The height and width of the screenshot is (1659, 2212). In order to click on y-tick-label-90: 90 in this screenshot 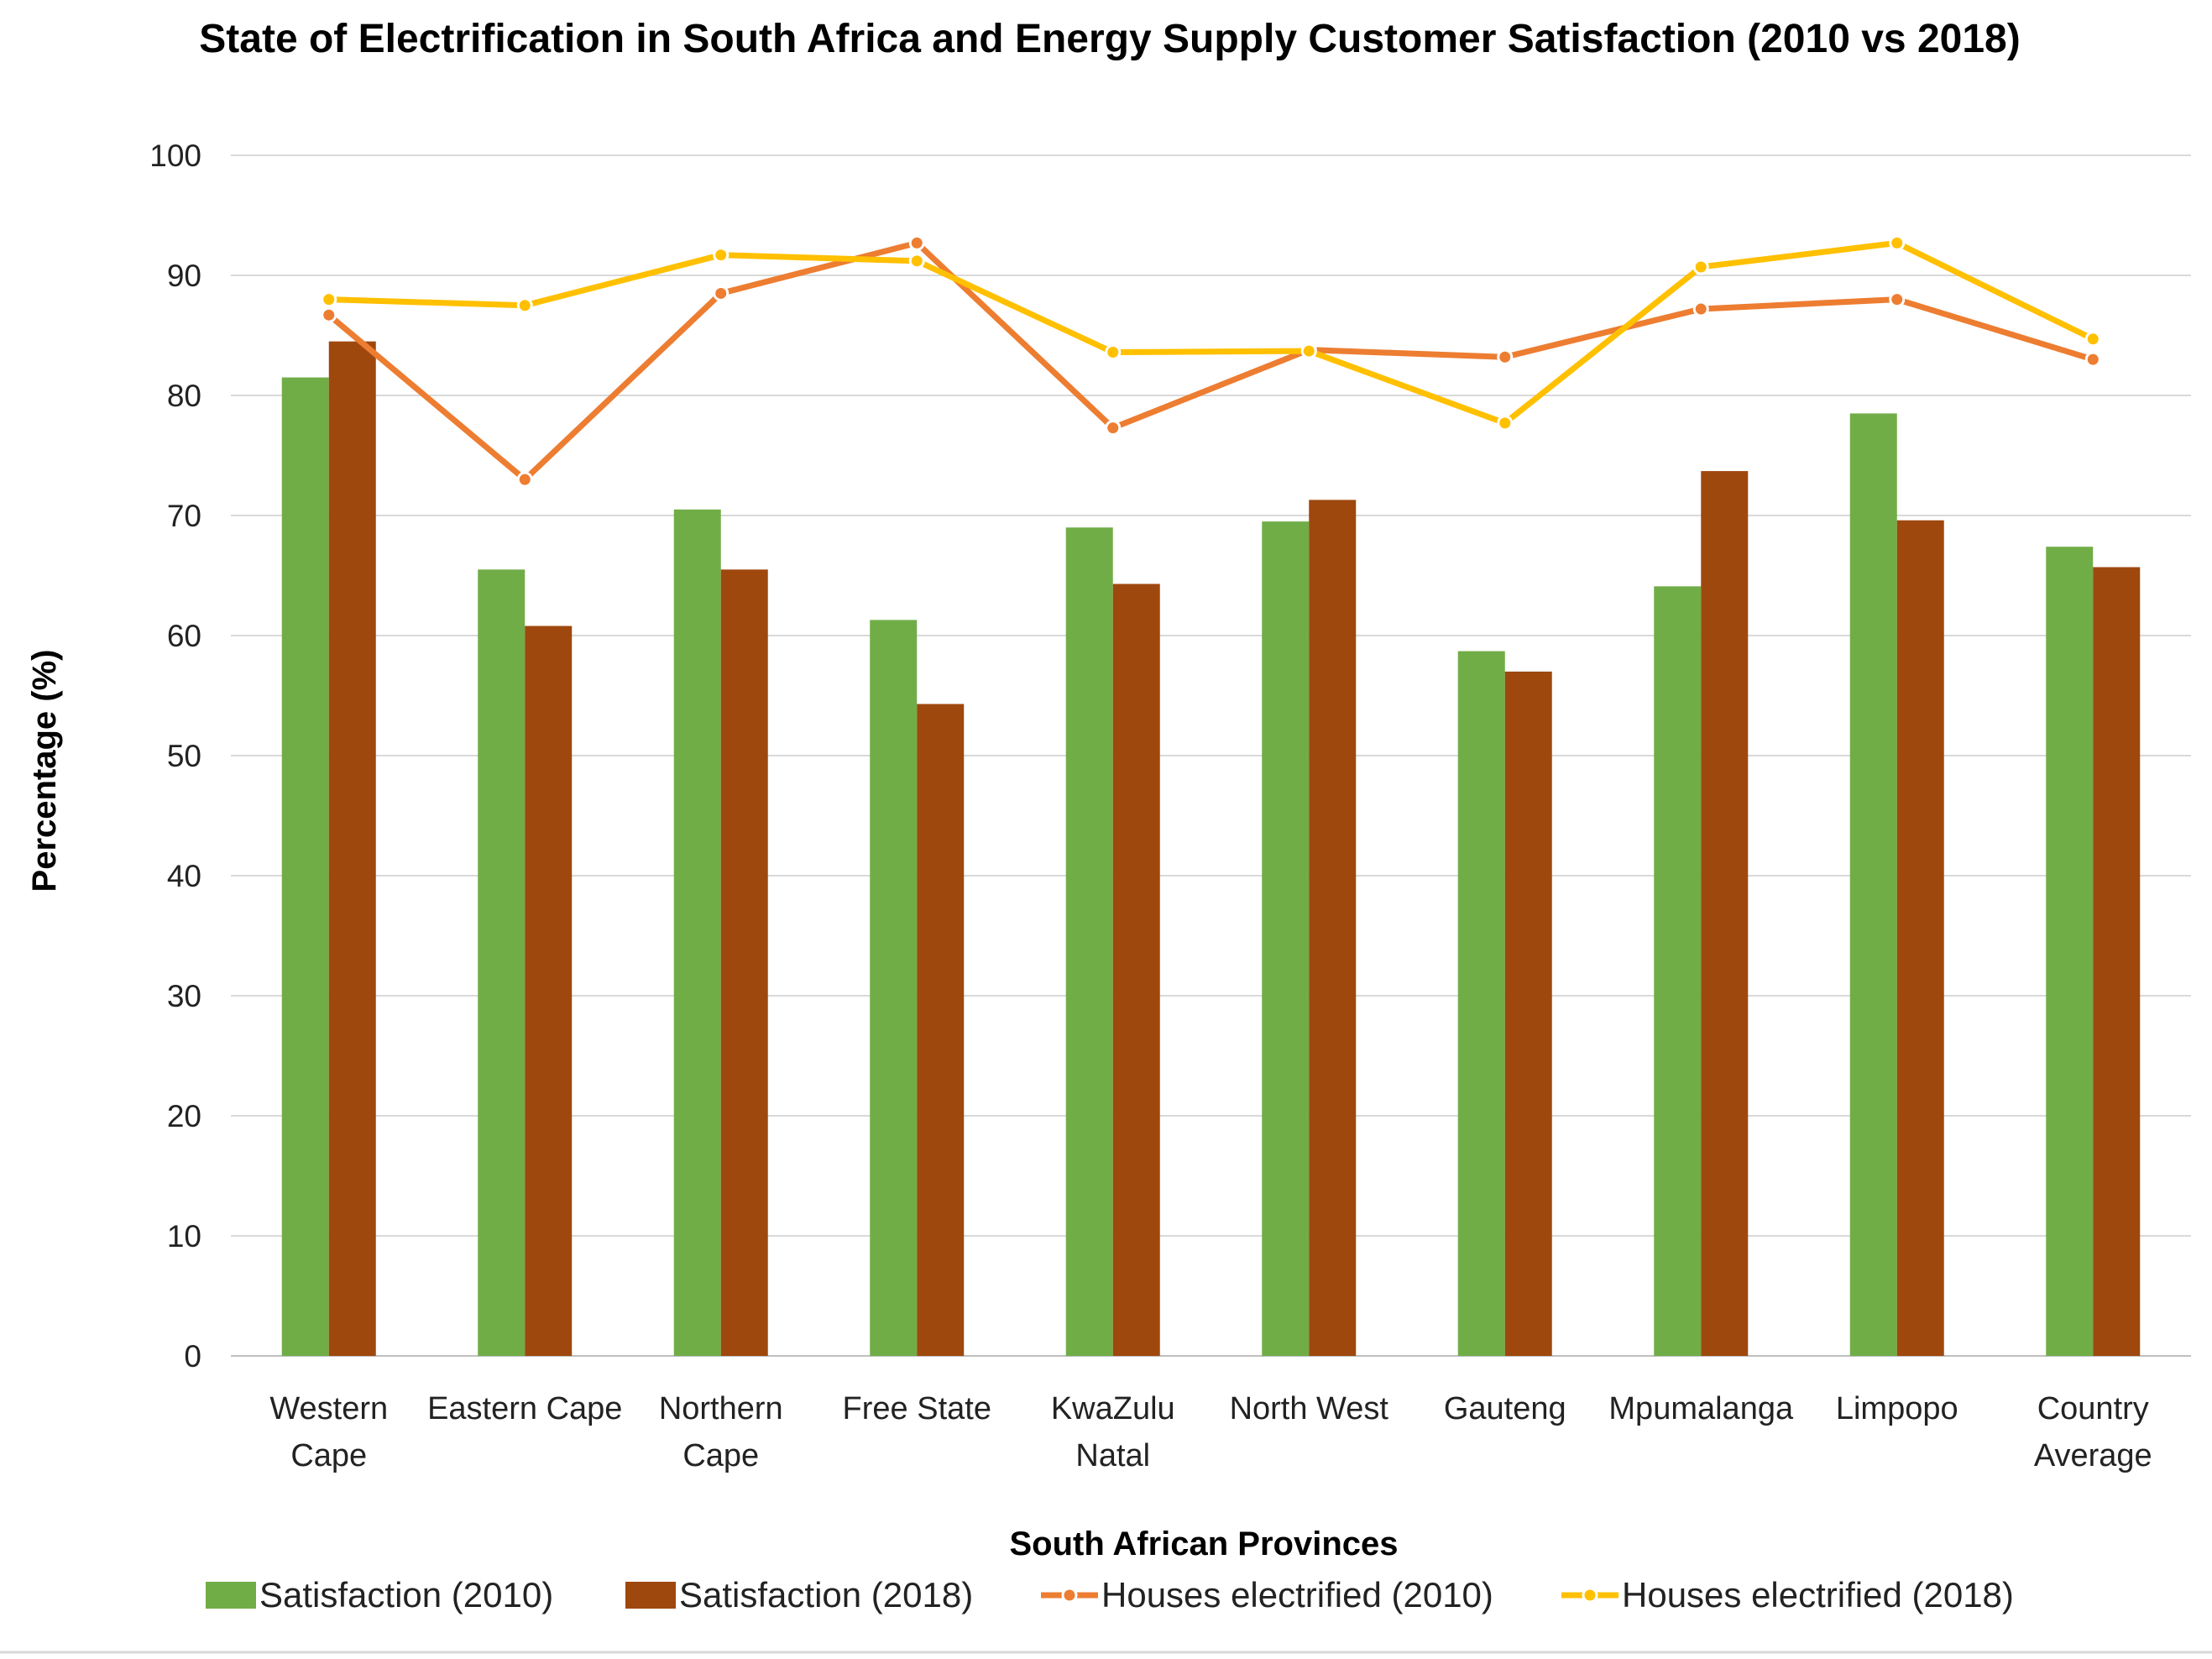, I will do `click(184, 276)`.